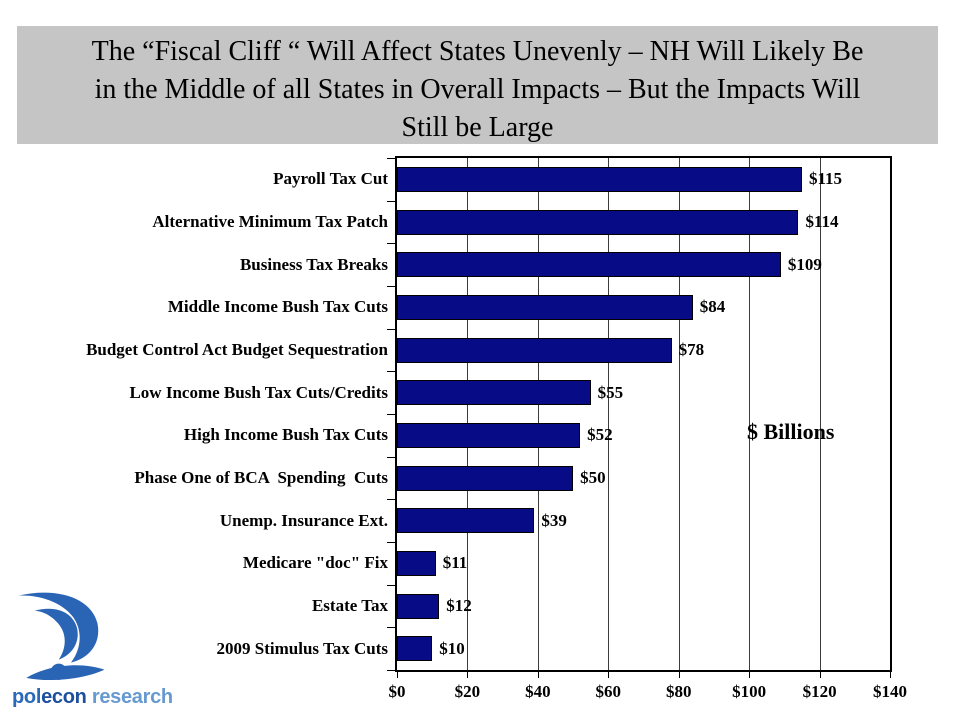  What do you see at coordinates (455, 563) in the screenshot?
I see `value-label: $11` at bounding box center [455, 563].